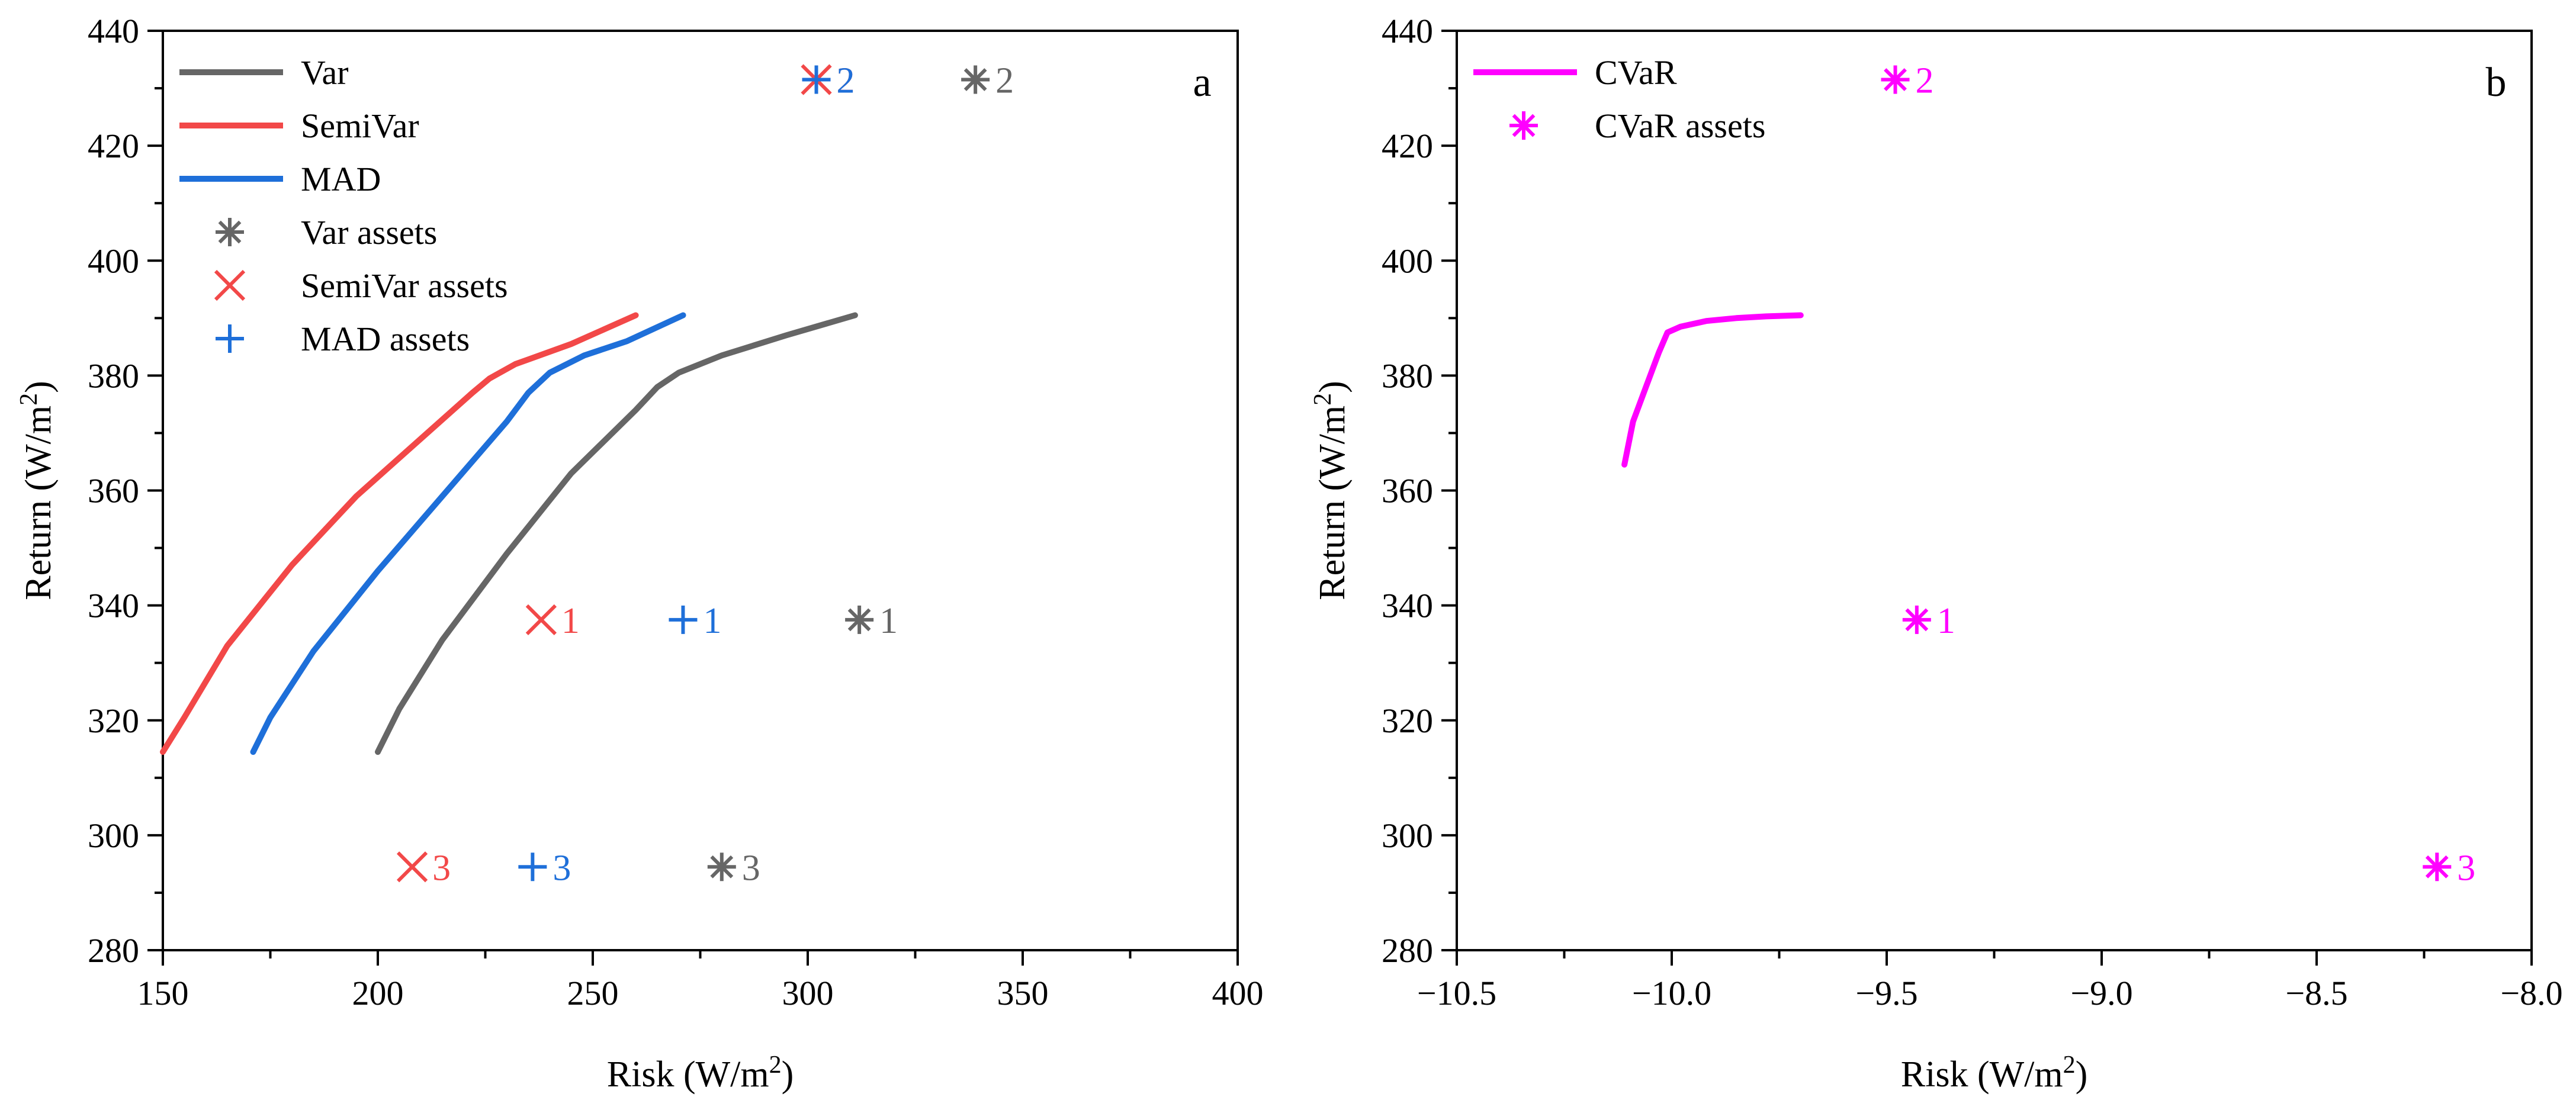  What do you see at coordinates (2466, 868) in the screenshot?
I see `asset-label-cvar-assets-3: 3` at bounding box center [2466, 868].